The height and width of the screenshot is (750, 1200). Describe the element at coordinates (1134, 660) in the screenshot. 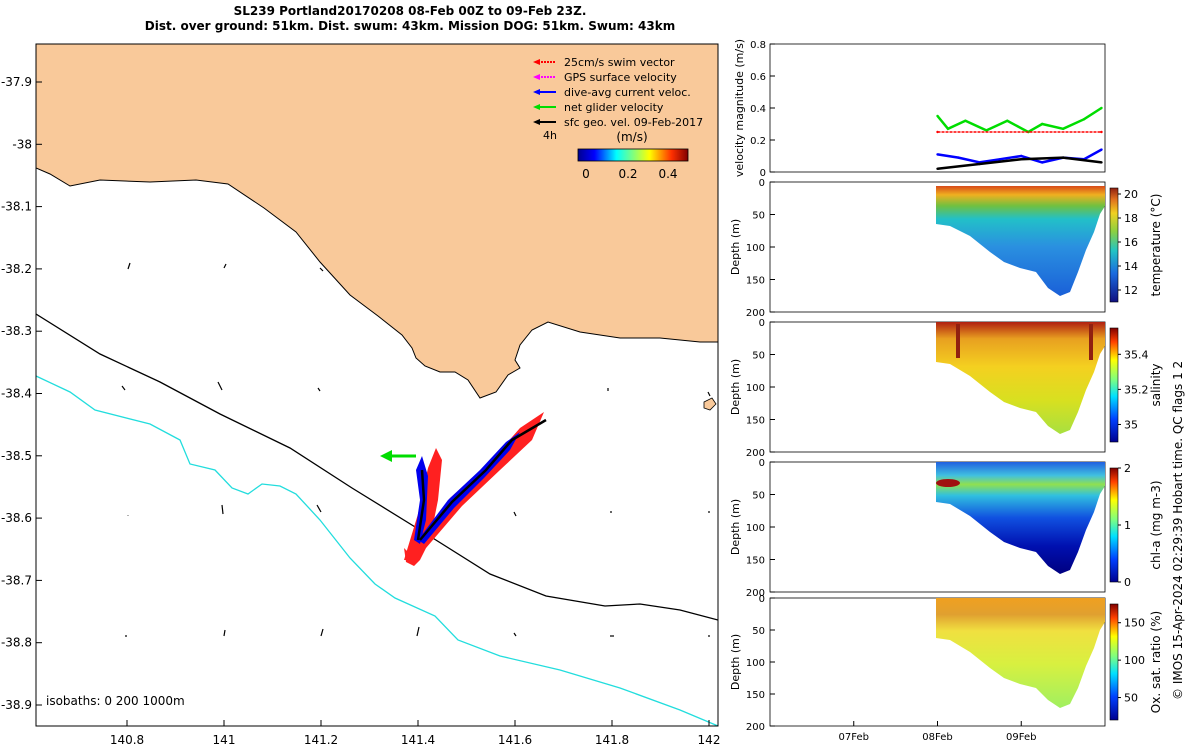

I see `colorbar-tick-label: 100` at that location.